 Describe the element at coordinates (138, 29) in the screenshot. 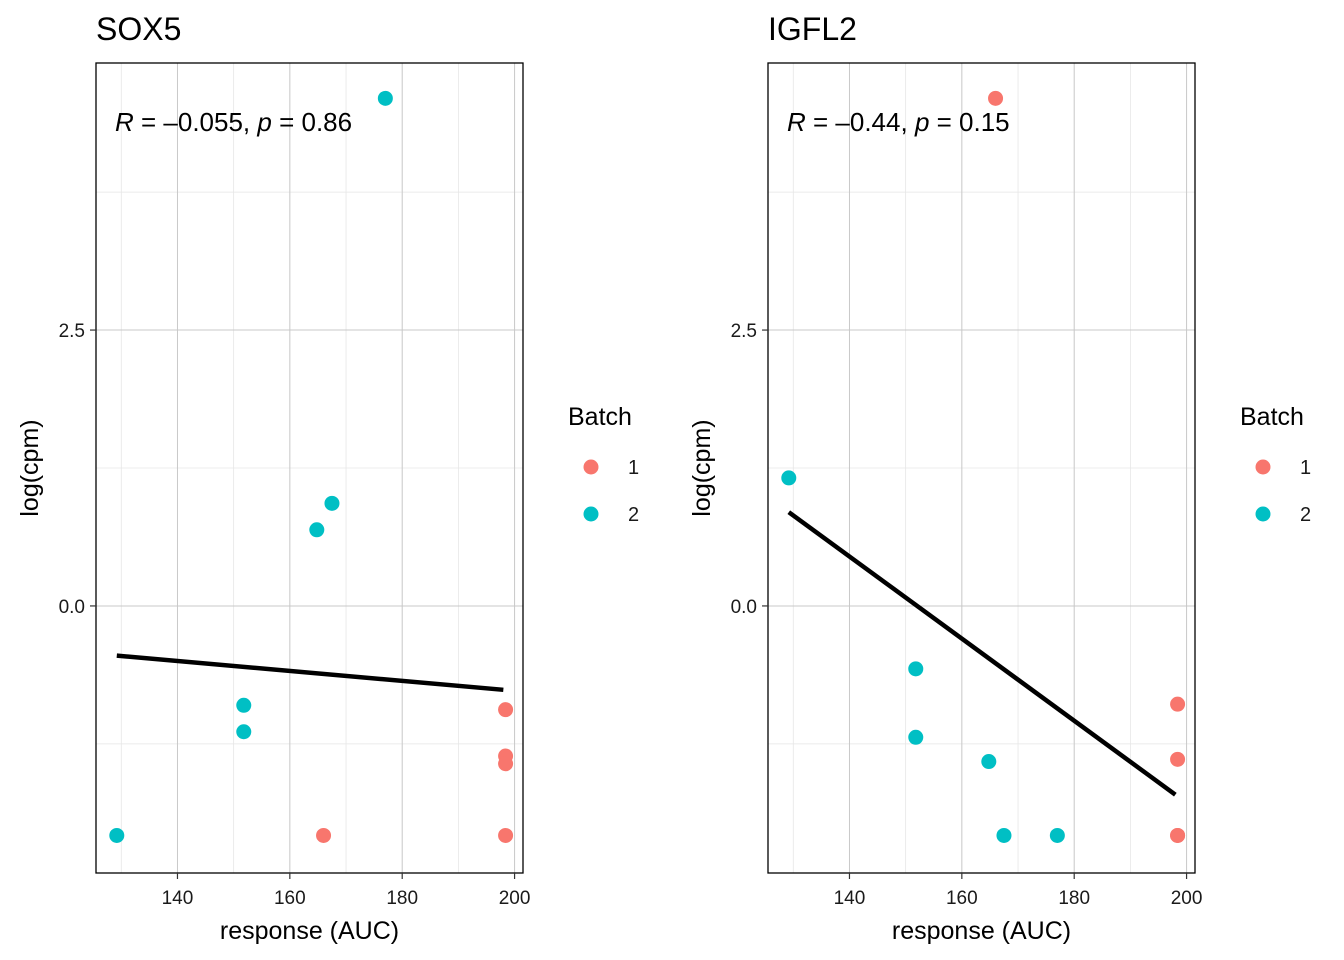

I see `chart-title: SOX5` at that location.